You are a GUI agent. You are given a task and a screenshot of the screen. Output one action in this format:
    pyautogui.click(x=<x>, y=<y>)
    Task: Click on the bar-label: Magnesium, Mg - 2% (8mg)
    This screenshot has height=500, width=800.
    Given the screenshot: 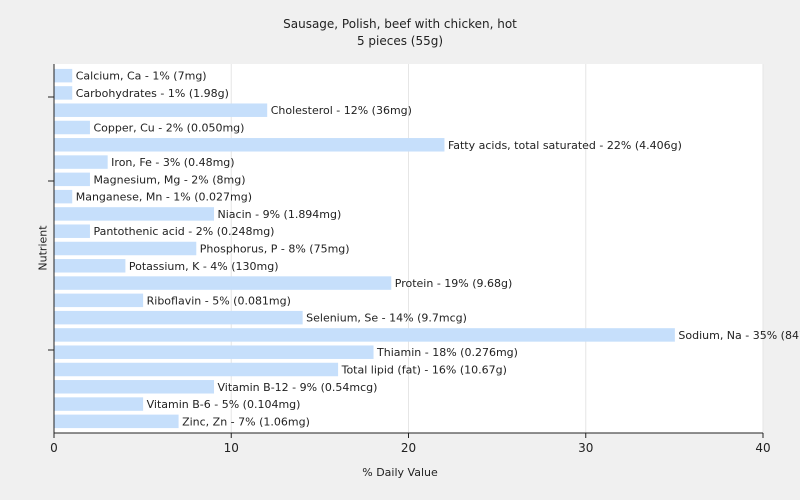 What is the action you would take?
    pyautogui.click(x=169, y=179)
    